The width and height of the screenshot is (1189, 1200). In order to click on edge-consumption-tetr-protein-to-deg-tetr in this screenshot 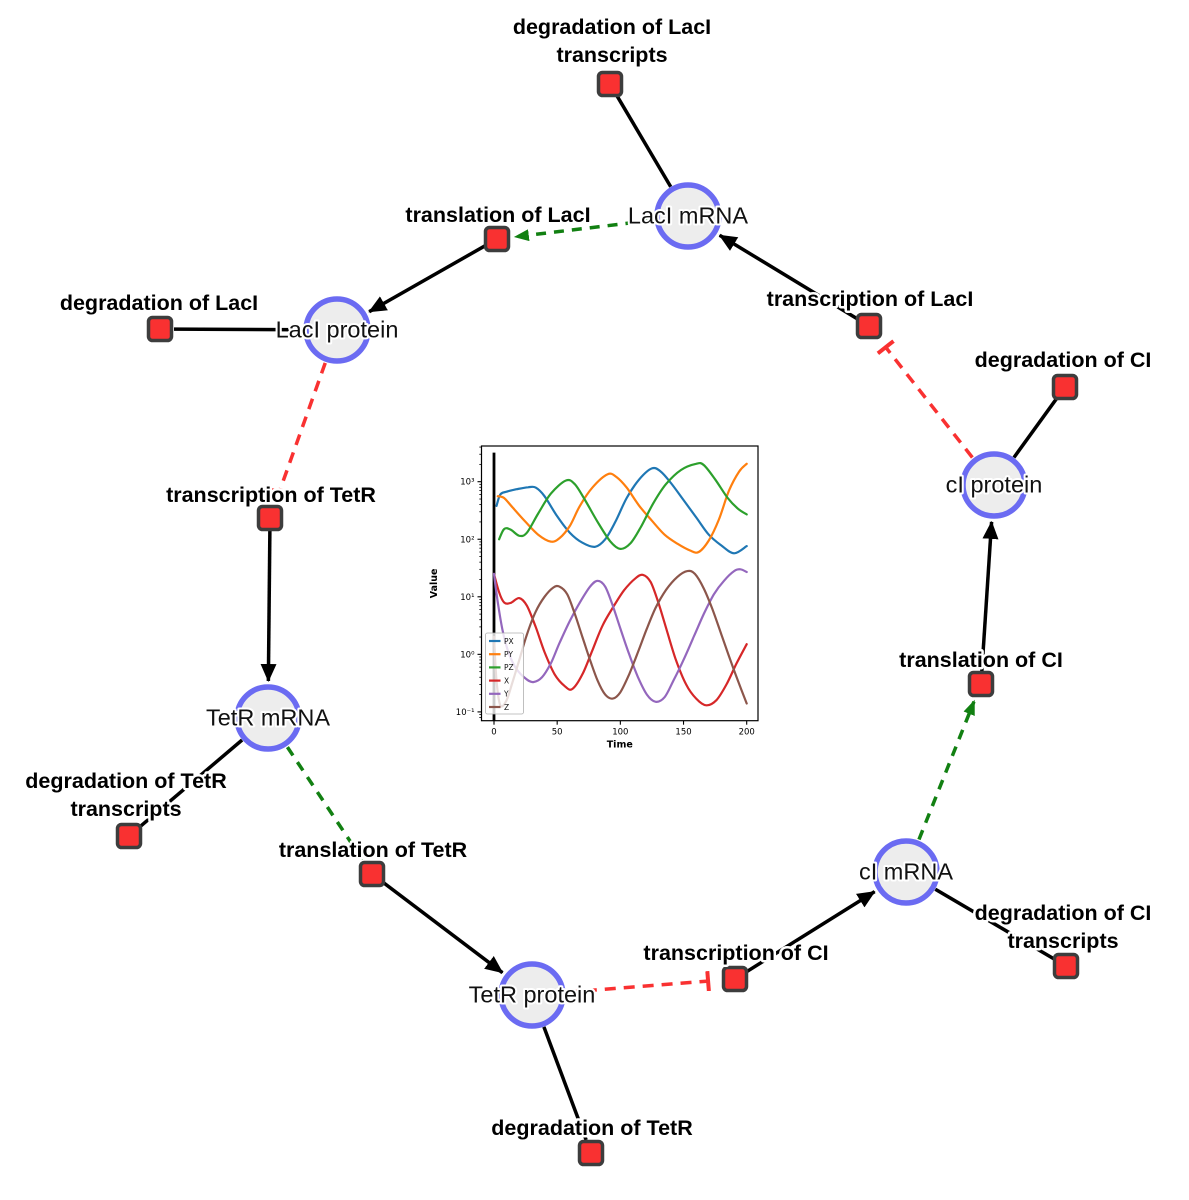, I will do `click(565, 1083)`.